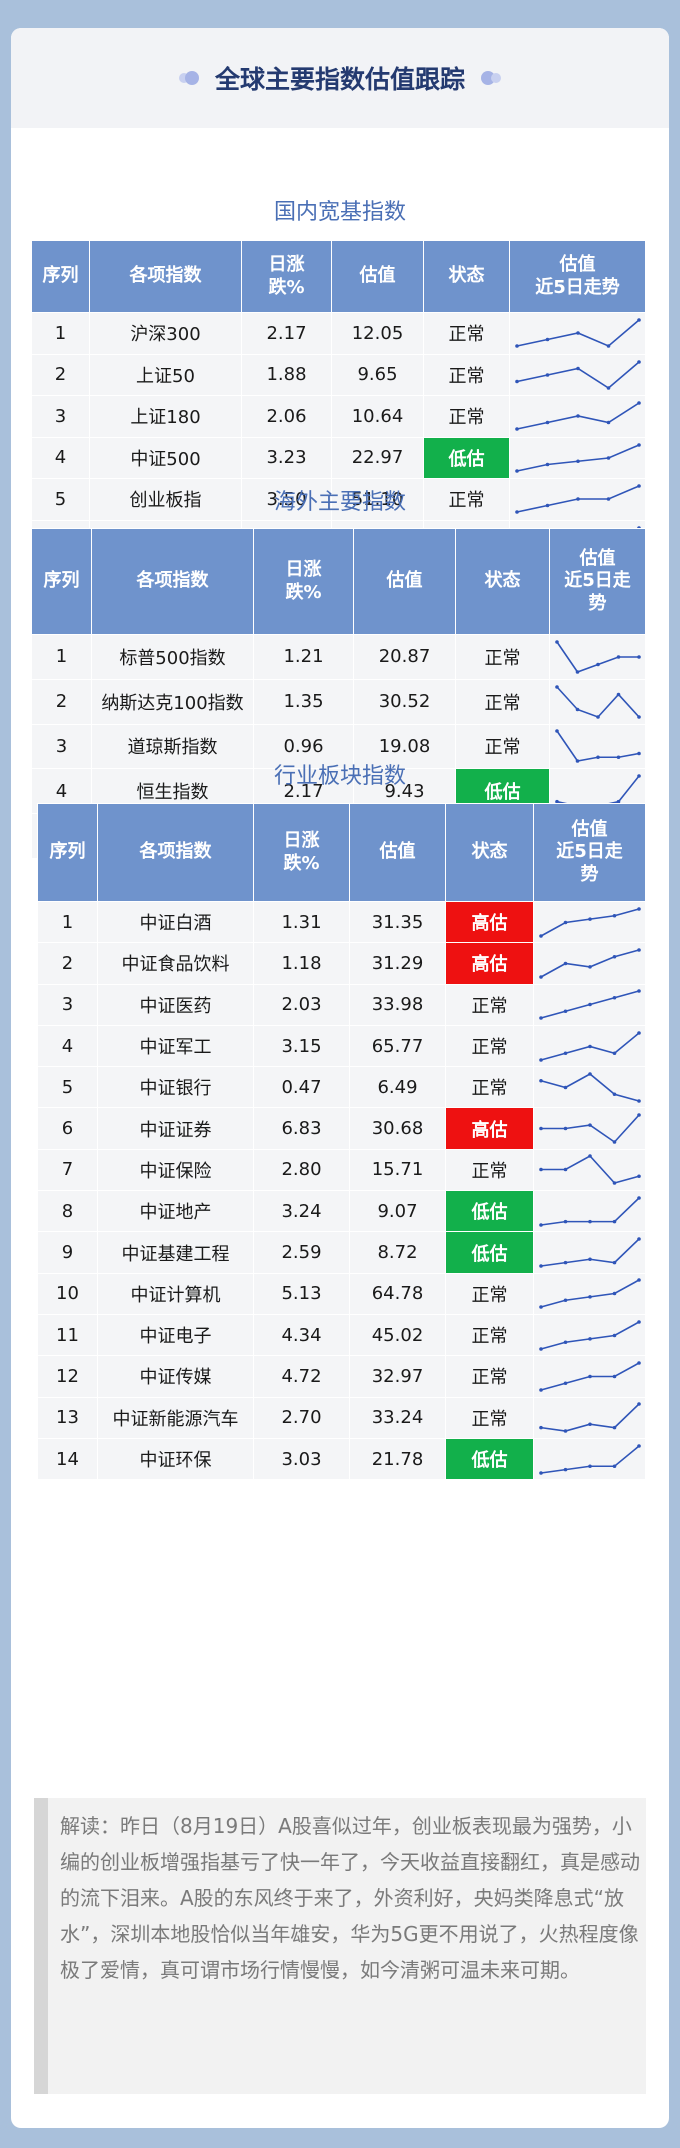 This screenshot has height=2148, width=680. I want to click on column-header: 各项指数, so click(165, 276).